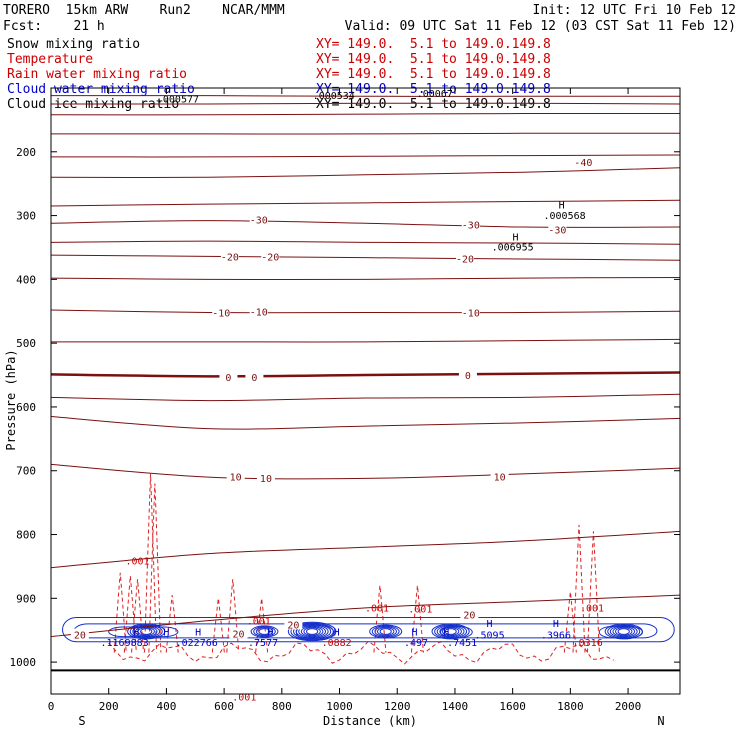 This screenshot has height=740, width=740. Describe the element at coordinates (512, 706) in the screenshot. I see `x-tick-label: 1600` at that location.